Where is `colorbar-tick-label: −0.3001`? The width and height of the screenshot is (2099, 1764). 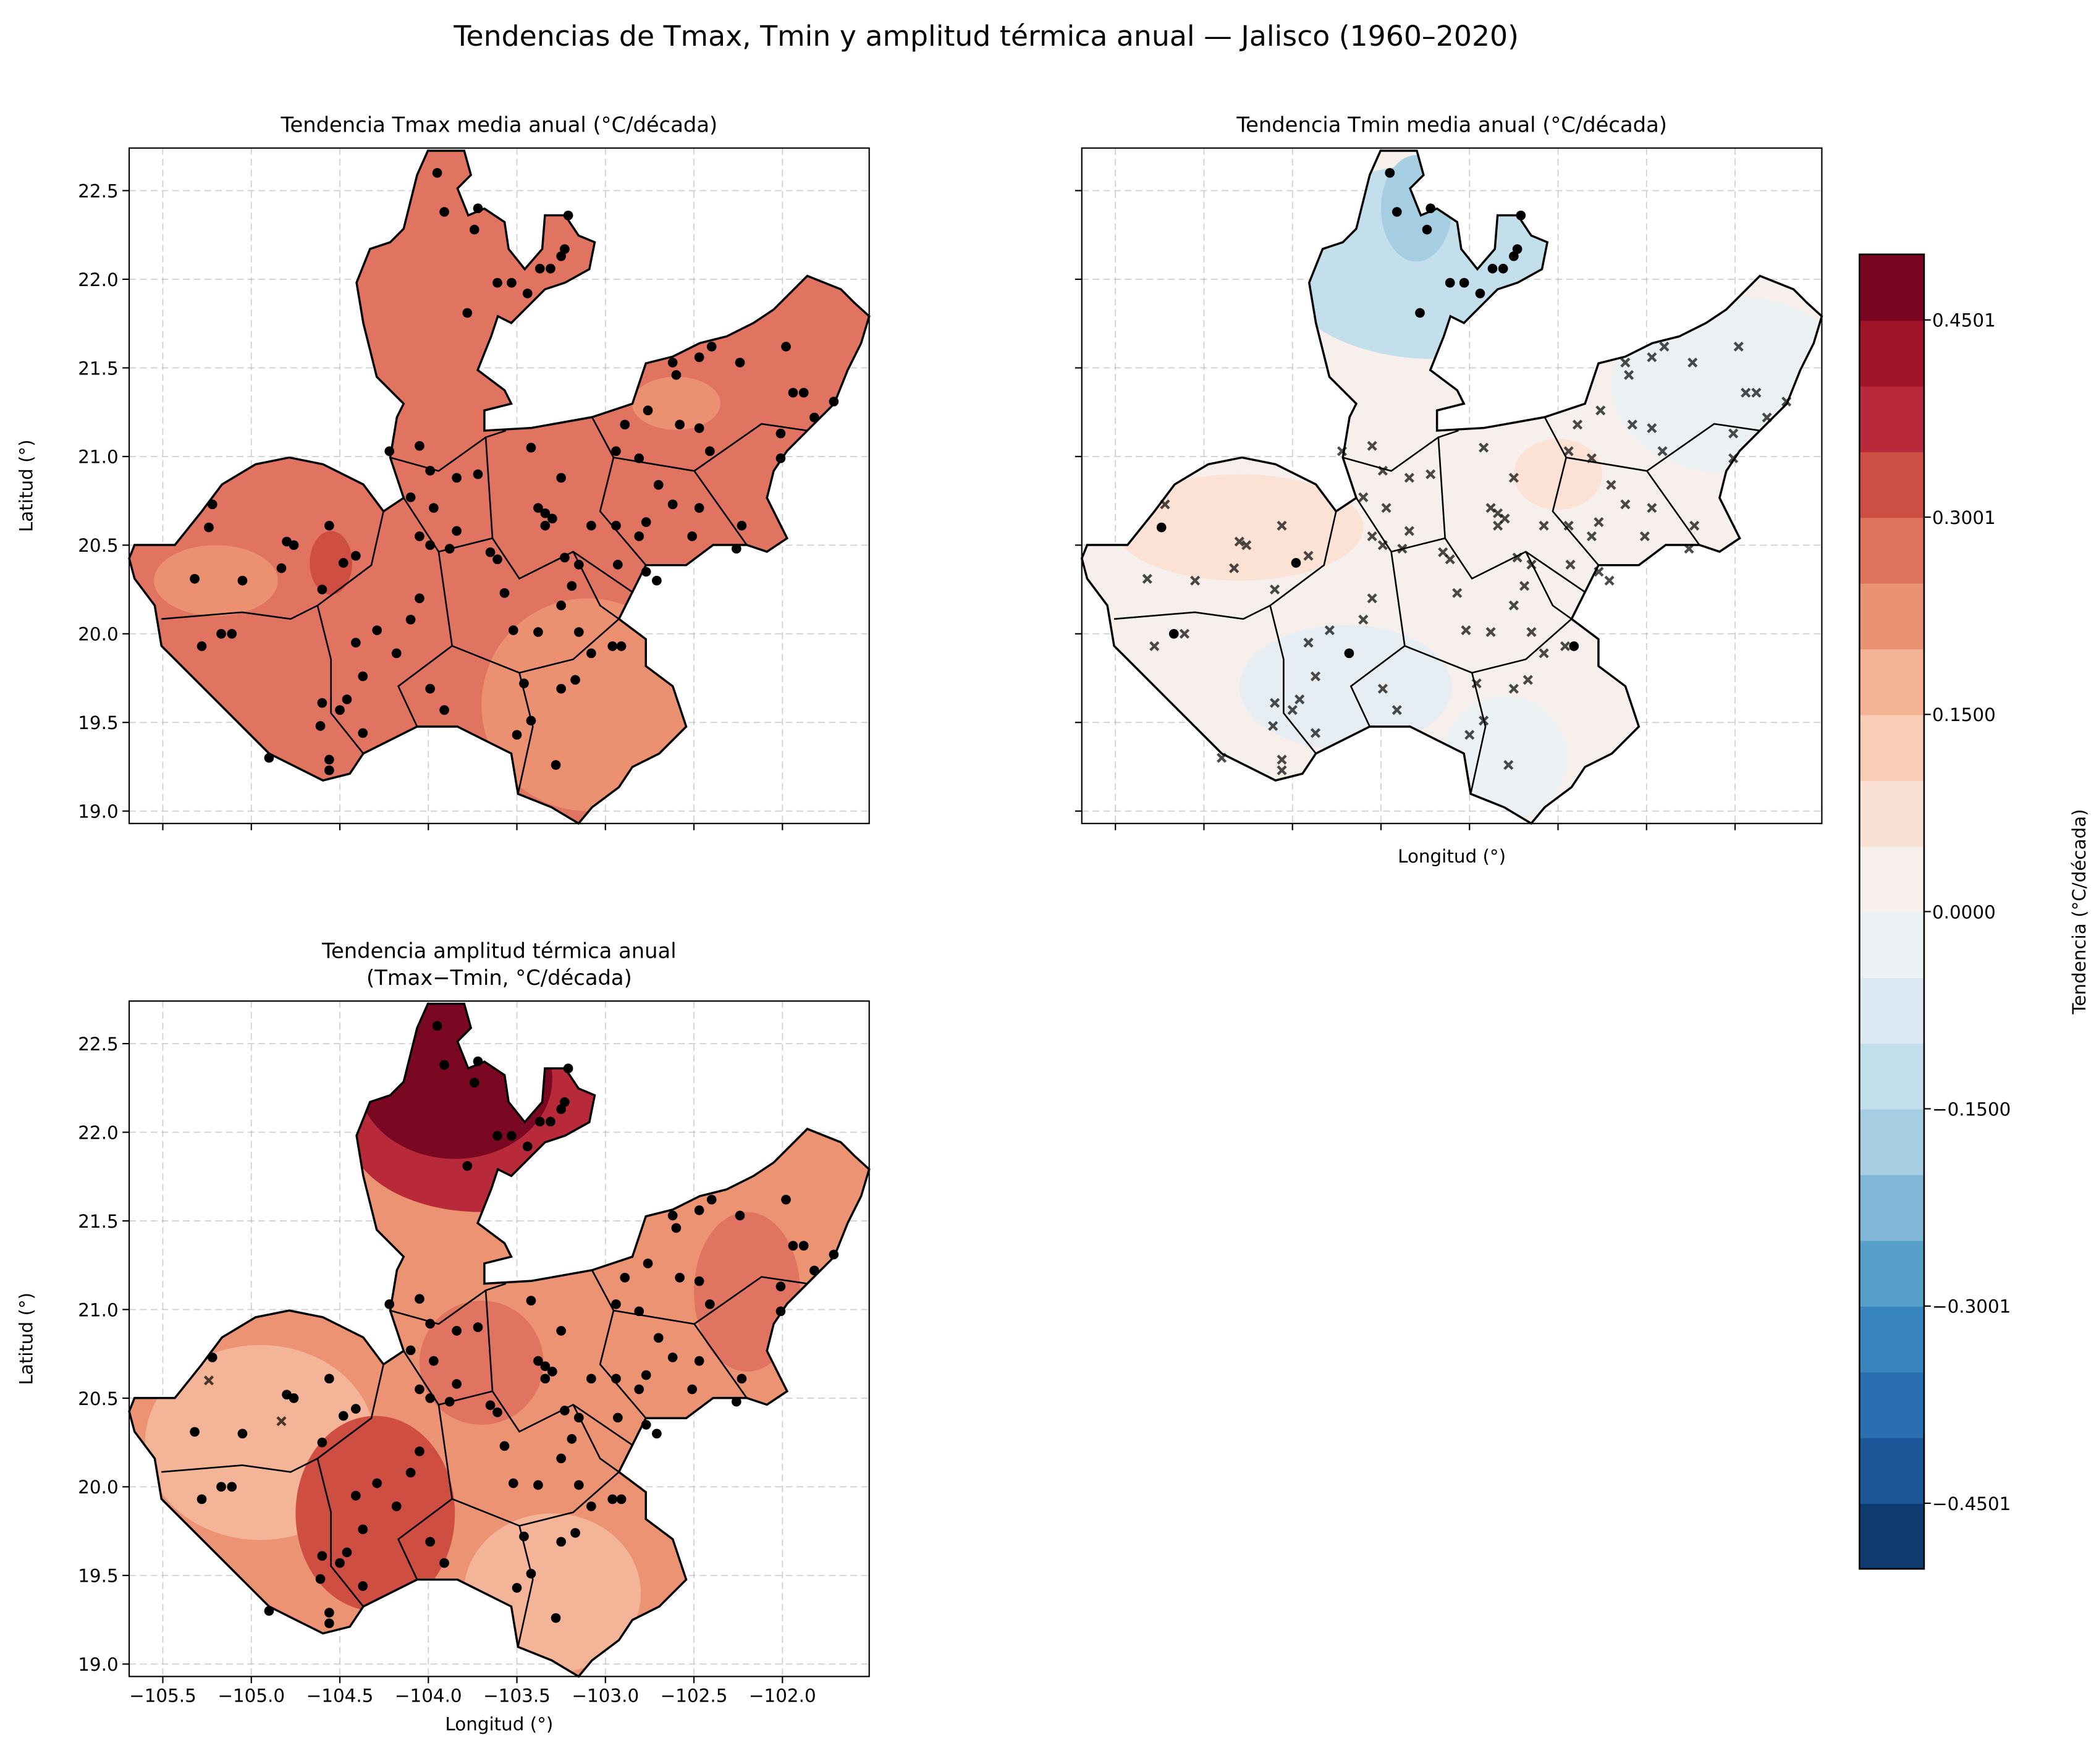
colorbar-tick-label: −0.3001 is located at coordinates (1971, 1306).